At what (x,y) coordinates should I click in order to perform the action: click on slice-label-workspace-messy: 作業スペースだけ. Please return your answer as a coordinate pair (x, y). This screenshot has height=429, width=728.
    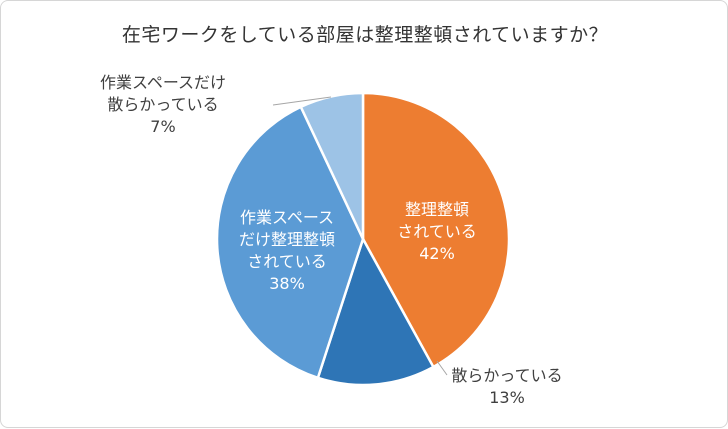
    Looking at the image, I should click on (163, 82).